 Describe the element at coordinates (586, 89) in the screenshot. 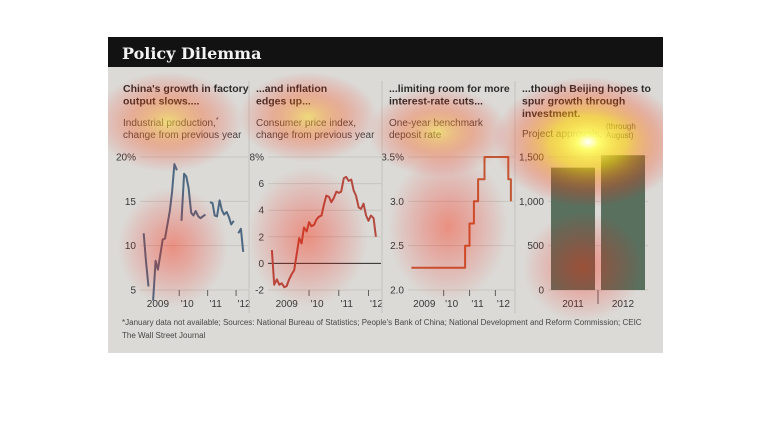

I see `panel-4-heading-line-1: ...though Beijing hopes to` at that location.